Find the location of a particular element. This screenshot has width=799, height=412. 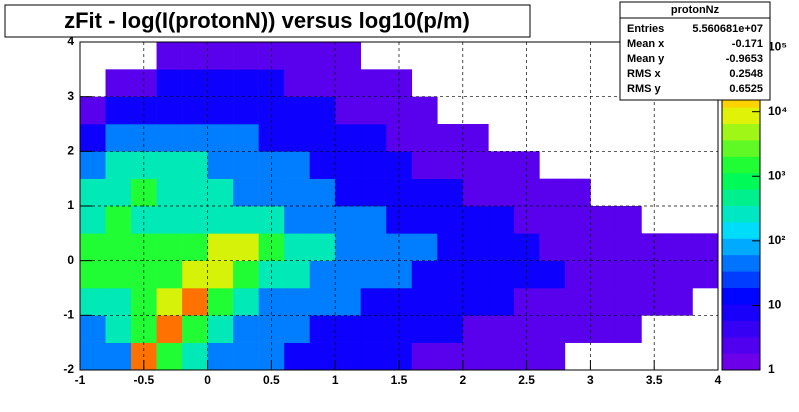

y-tick-label: 2 is located at coordinates (70, 151).